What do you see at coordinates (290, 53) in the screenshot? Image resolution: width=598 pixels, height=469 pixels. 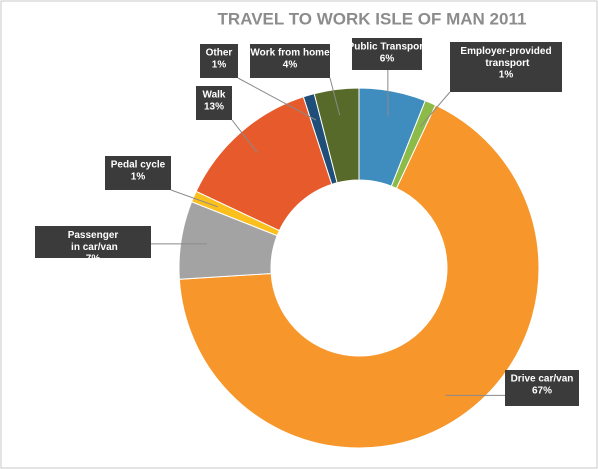 I see `data-label-name: Work from home` at bounding box center [290, 53].